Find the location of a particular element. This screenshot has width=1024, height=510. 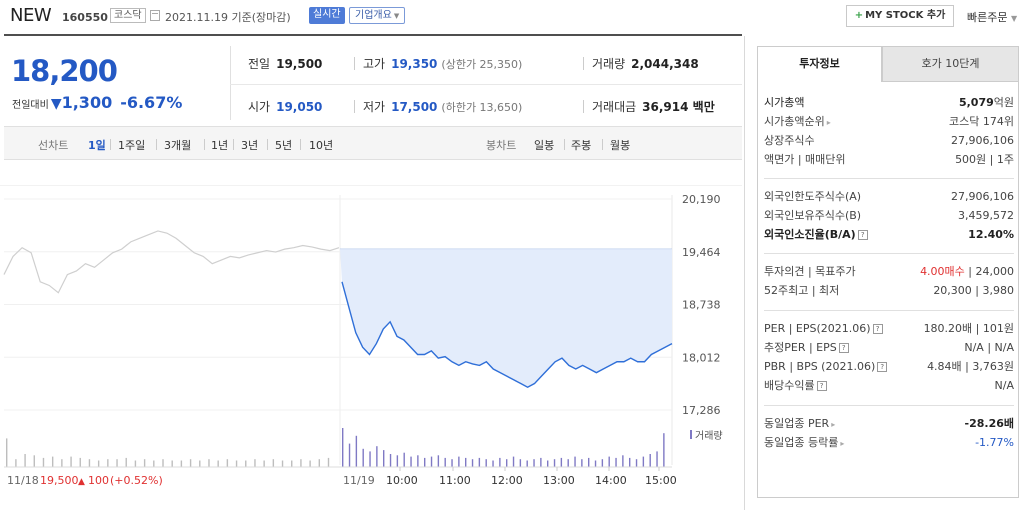

volume-legend-label: 거래량 is located at coordinates (709, 436).